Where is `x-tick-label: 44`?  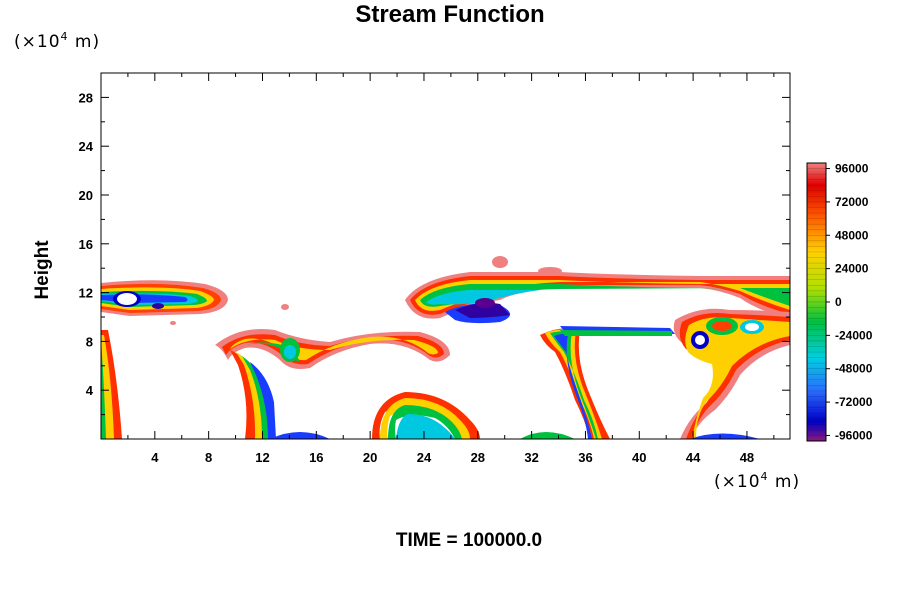
x-tick-label: 44 is located at coordinates (693, 457).